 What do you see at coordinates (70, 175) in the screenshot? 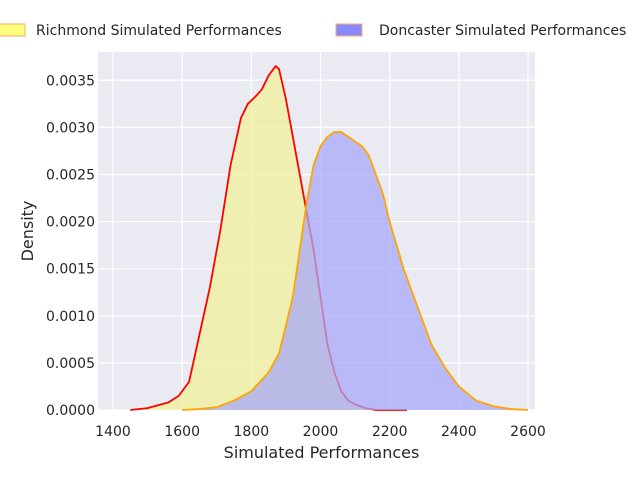
I see `y-tick-label-5: 0.0025` at bounding box center [70, 175].